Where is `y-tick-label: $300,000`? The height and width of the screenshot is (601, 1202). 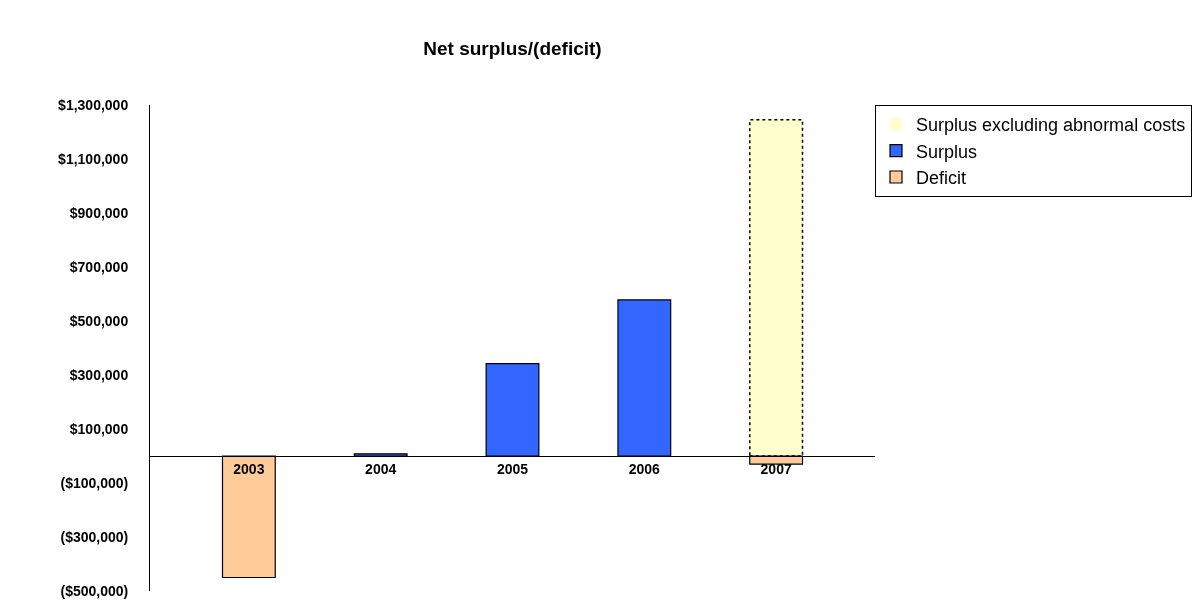
y-tick-label: $300,000 is located at coordinates (99, 374).